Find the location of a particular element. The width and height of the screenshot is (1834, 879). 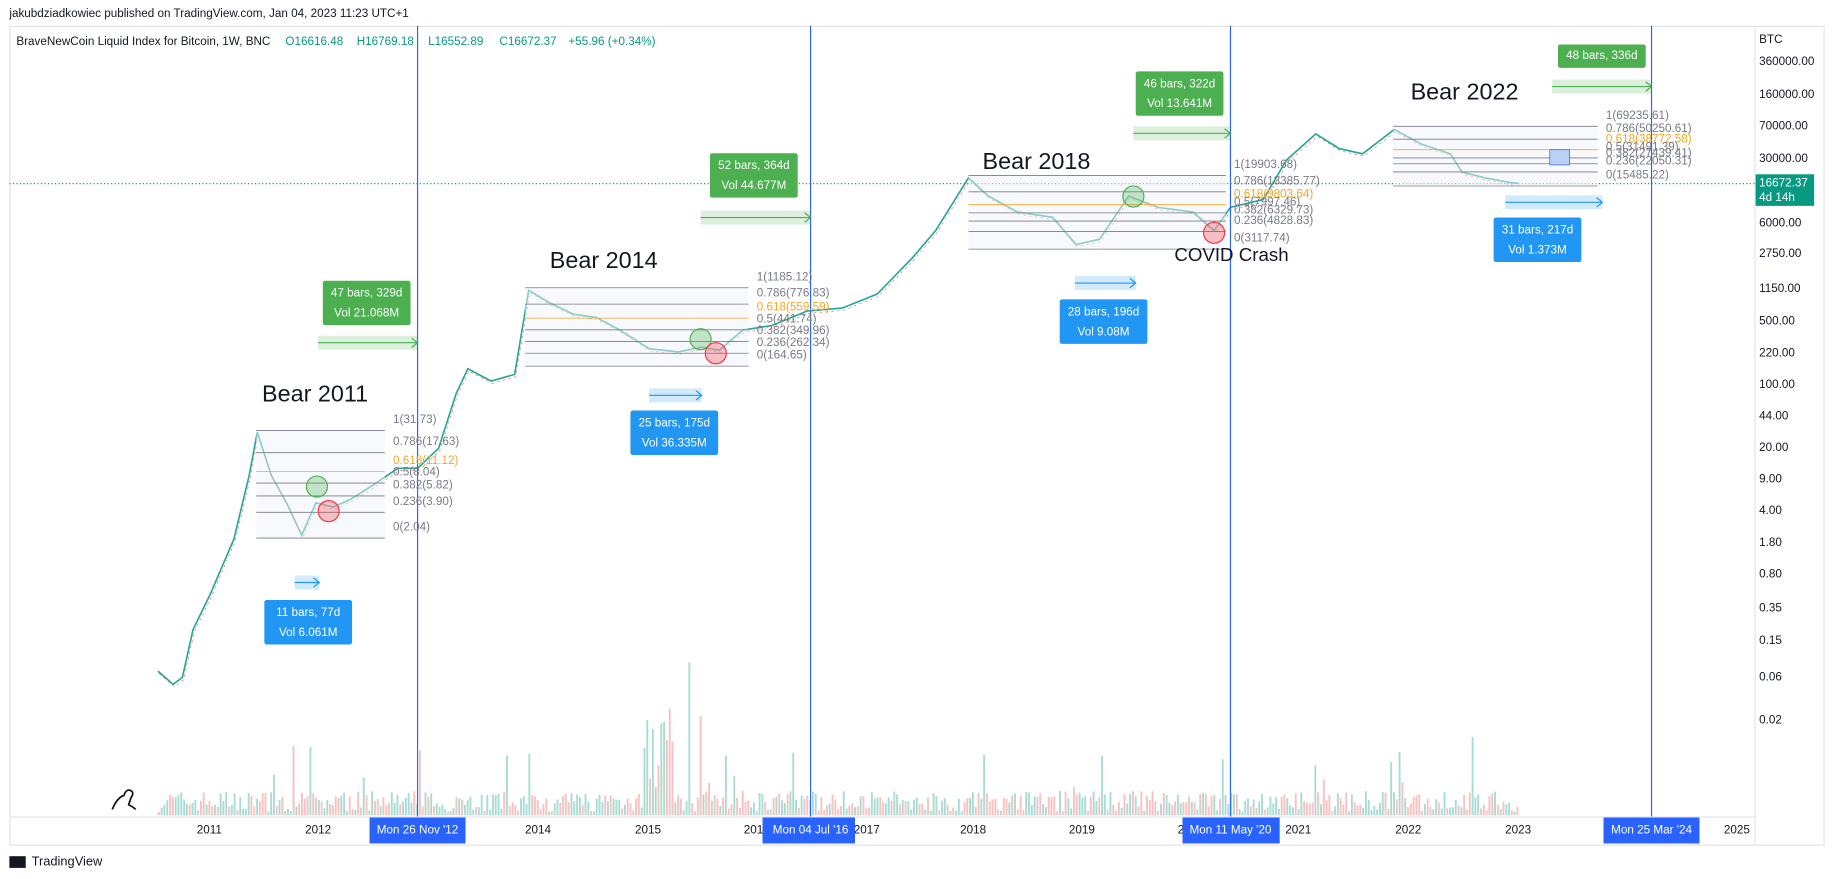

bear_ranges-volume: Vol 6.061M is located at coordinates (308, 632).